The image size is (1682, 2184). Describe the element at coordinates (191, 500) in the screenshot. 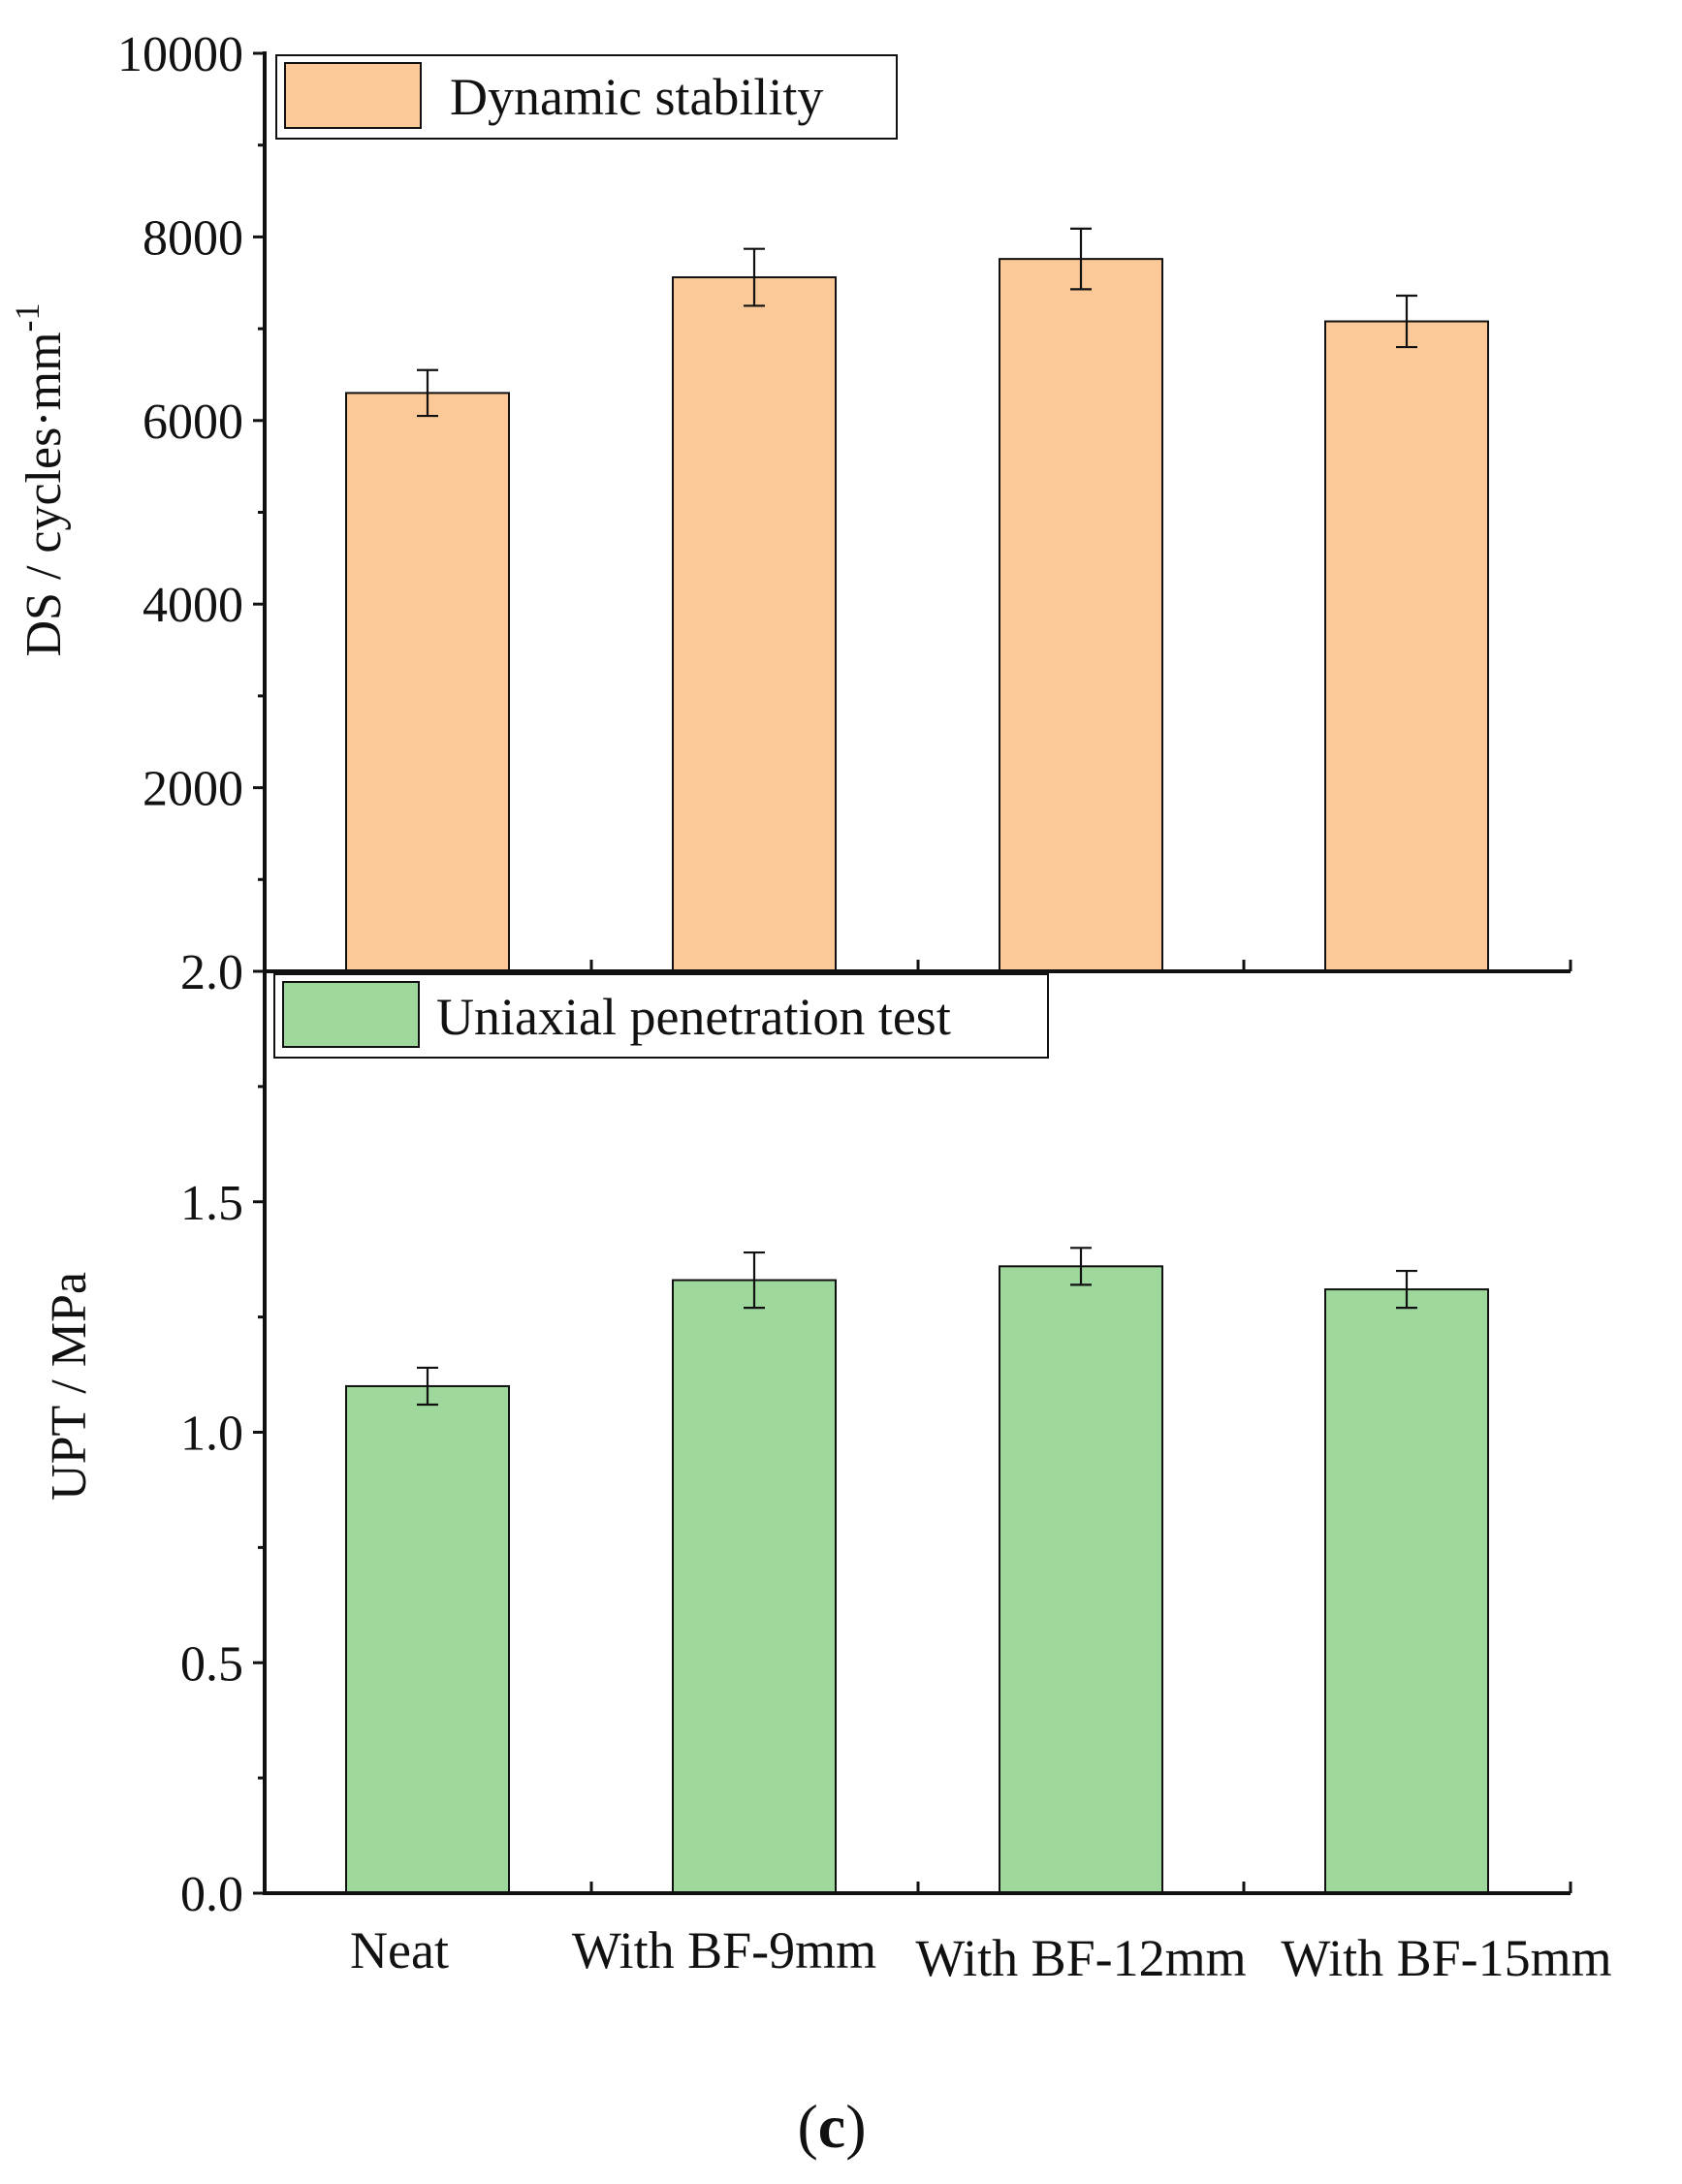

I see `dynamic-stability-y-ticks: 2000 4000 6000 8000 10000` at that location.